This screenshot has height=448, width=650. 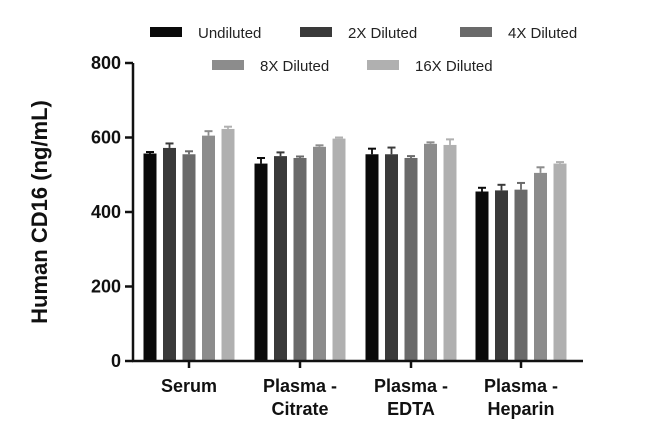 What do you see at coordinates (382, 33) in the screenshot?
I see `legend-label: 2X Diluted` at bounding box center [382, 33].